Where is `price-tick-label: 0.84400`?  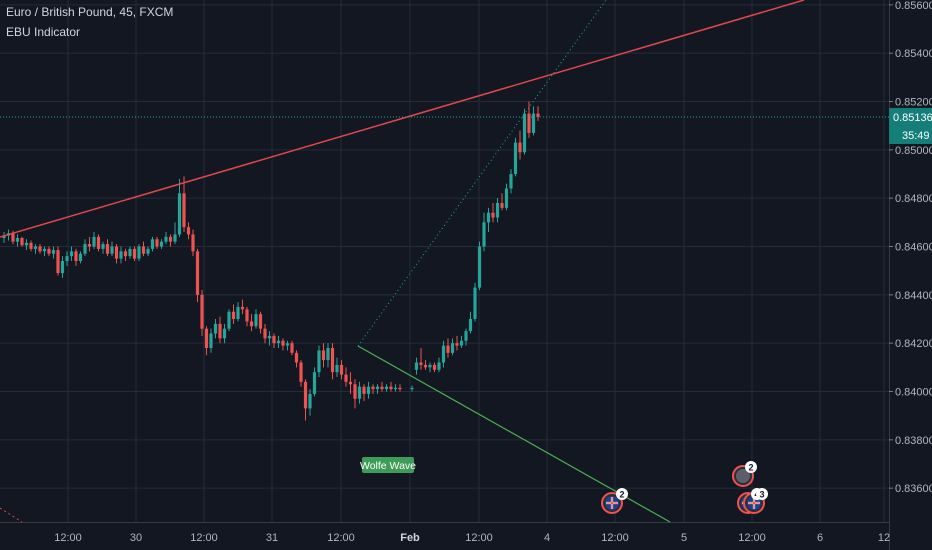 price-tick-label: 0.84400 is located at coordinates (913, 296).